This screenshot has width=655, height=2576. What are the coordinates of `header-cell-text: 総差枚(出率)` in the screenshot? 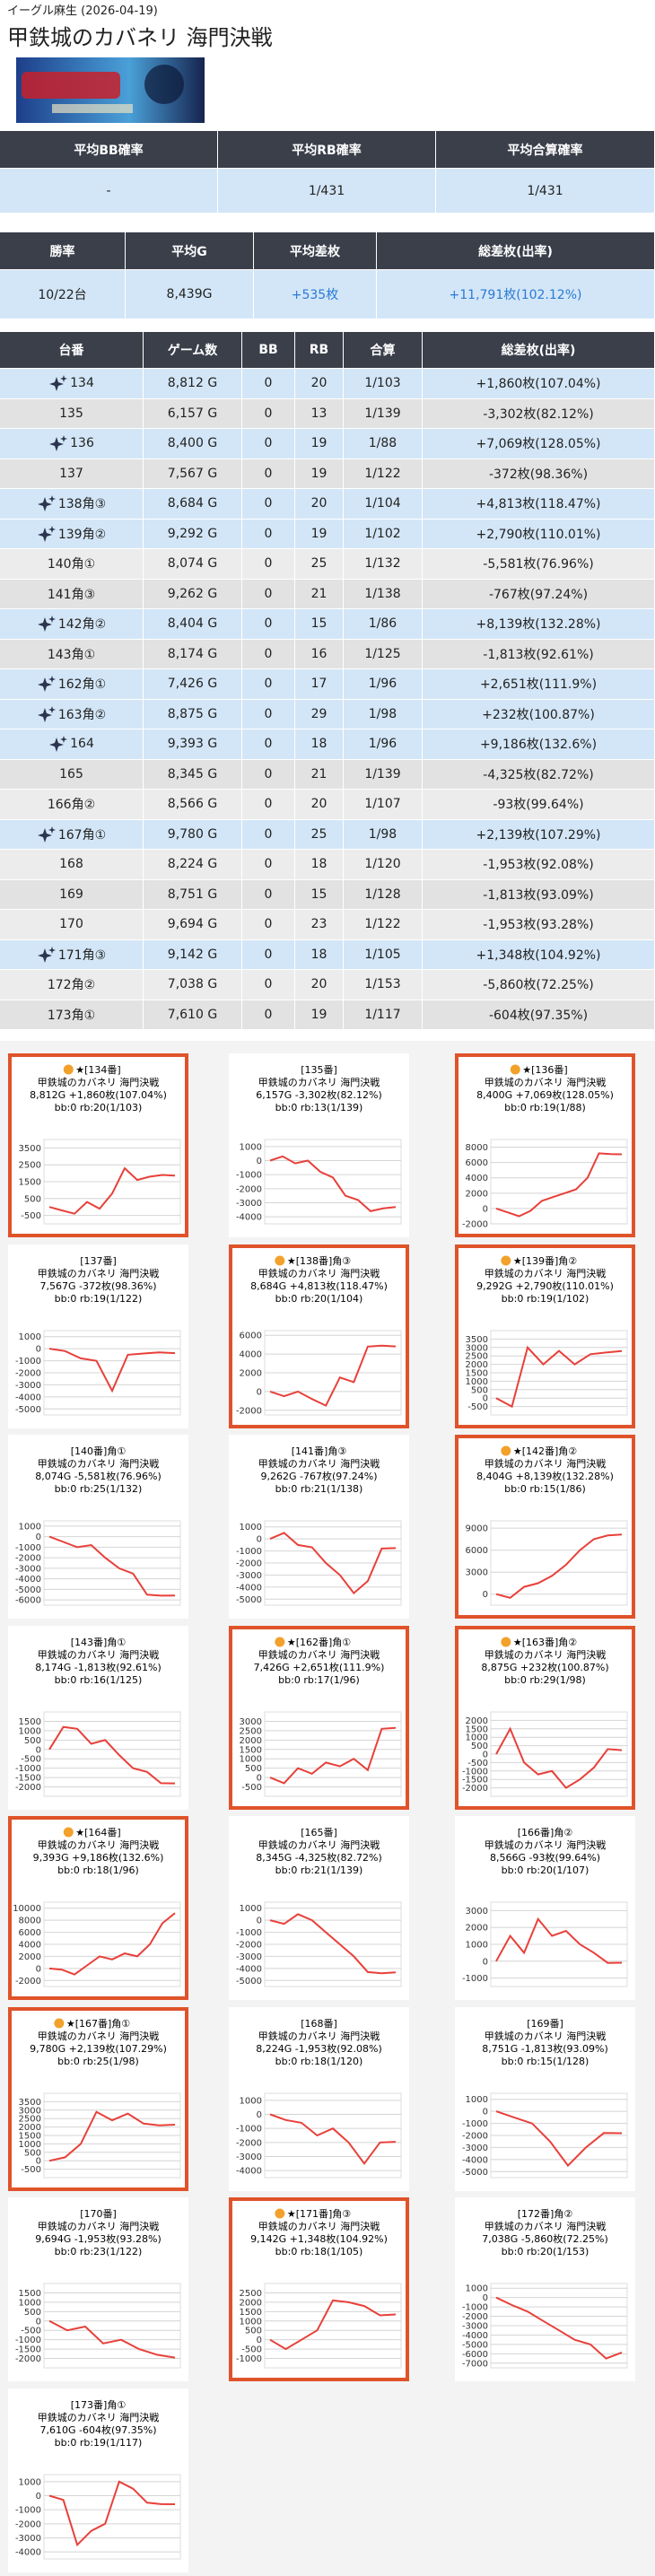 It's located at (515, 252).